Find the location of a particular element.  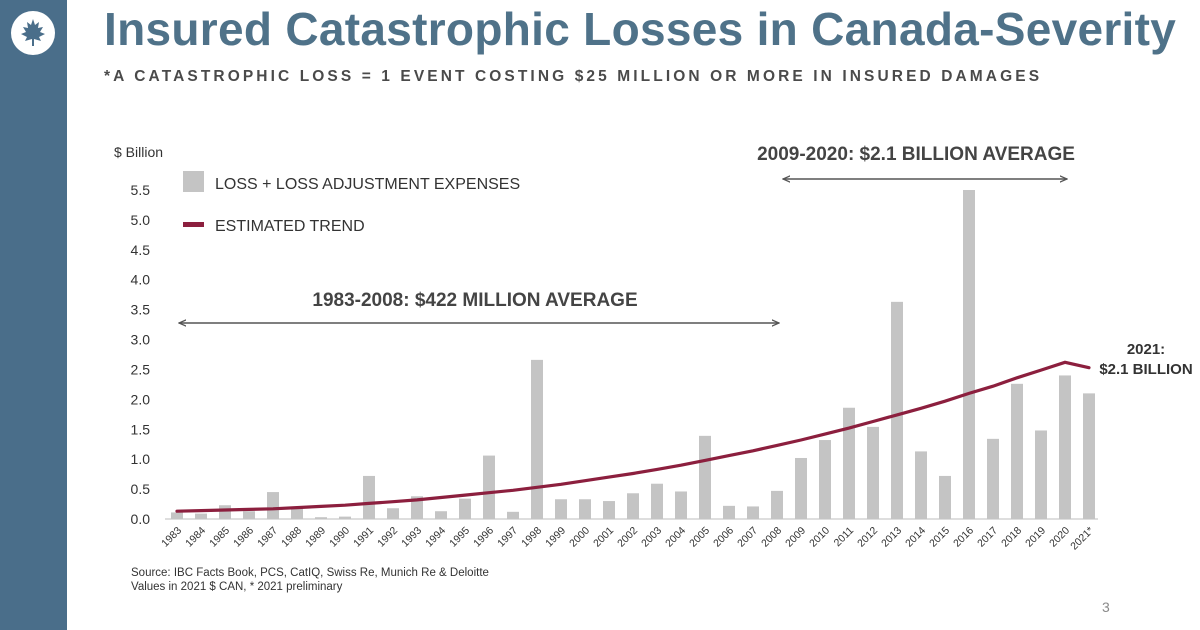

y-axis-label: $ Billion is located at coordinates (138, 152).